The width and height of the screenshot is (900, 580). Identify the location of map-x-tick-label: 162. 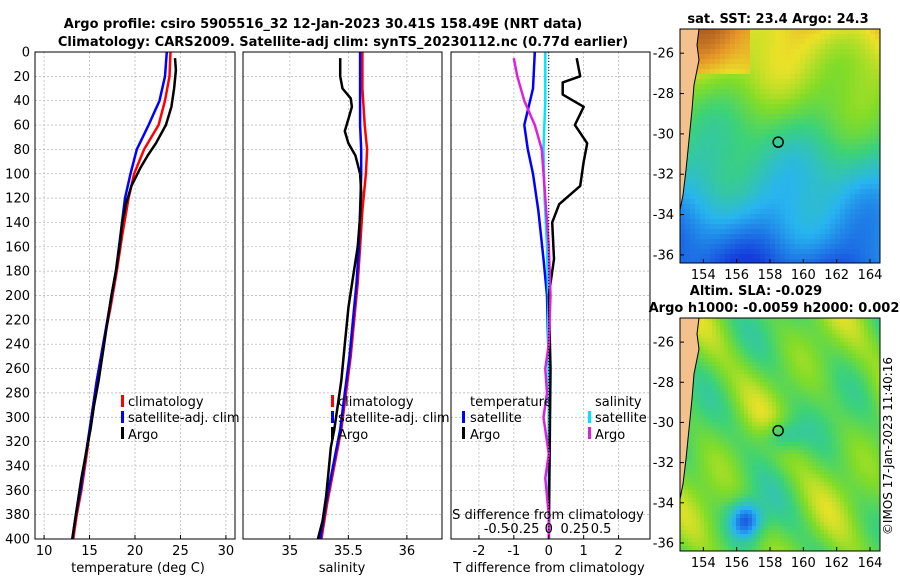
(836, 275).